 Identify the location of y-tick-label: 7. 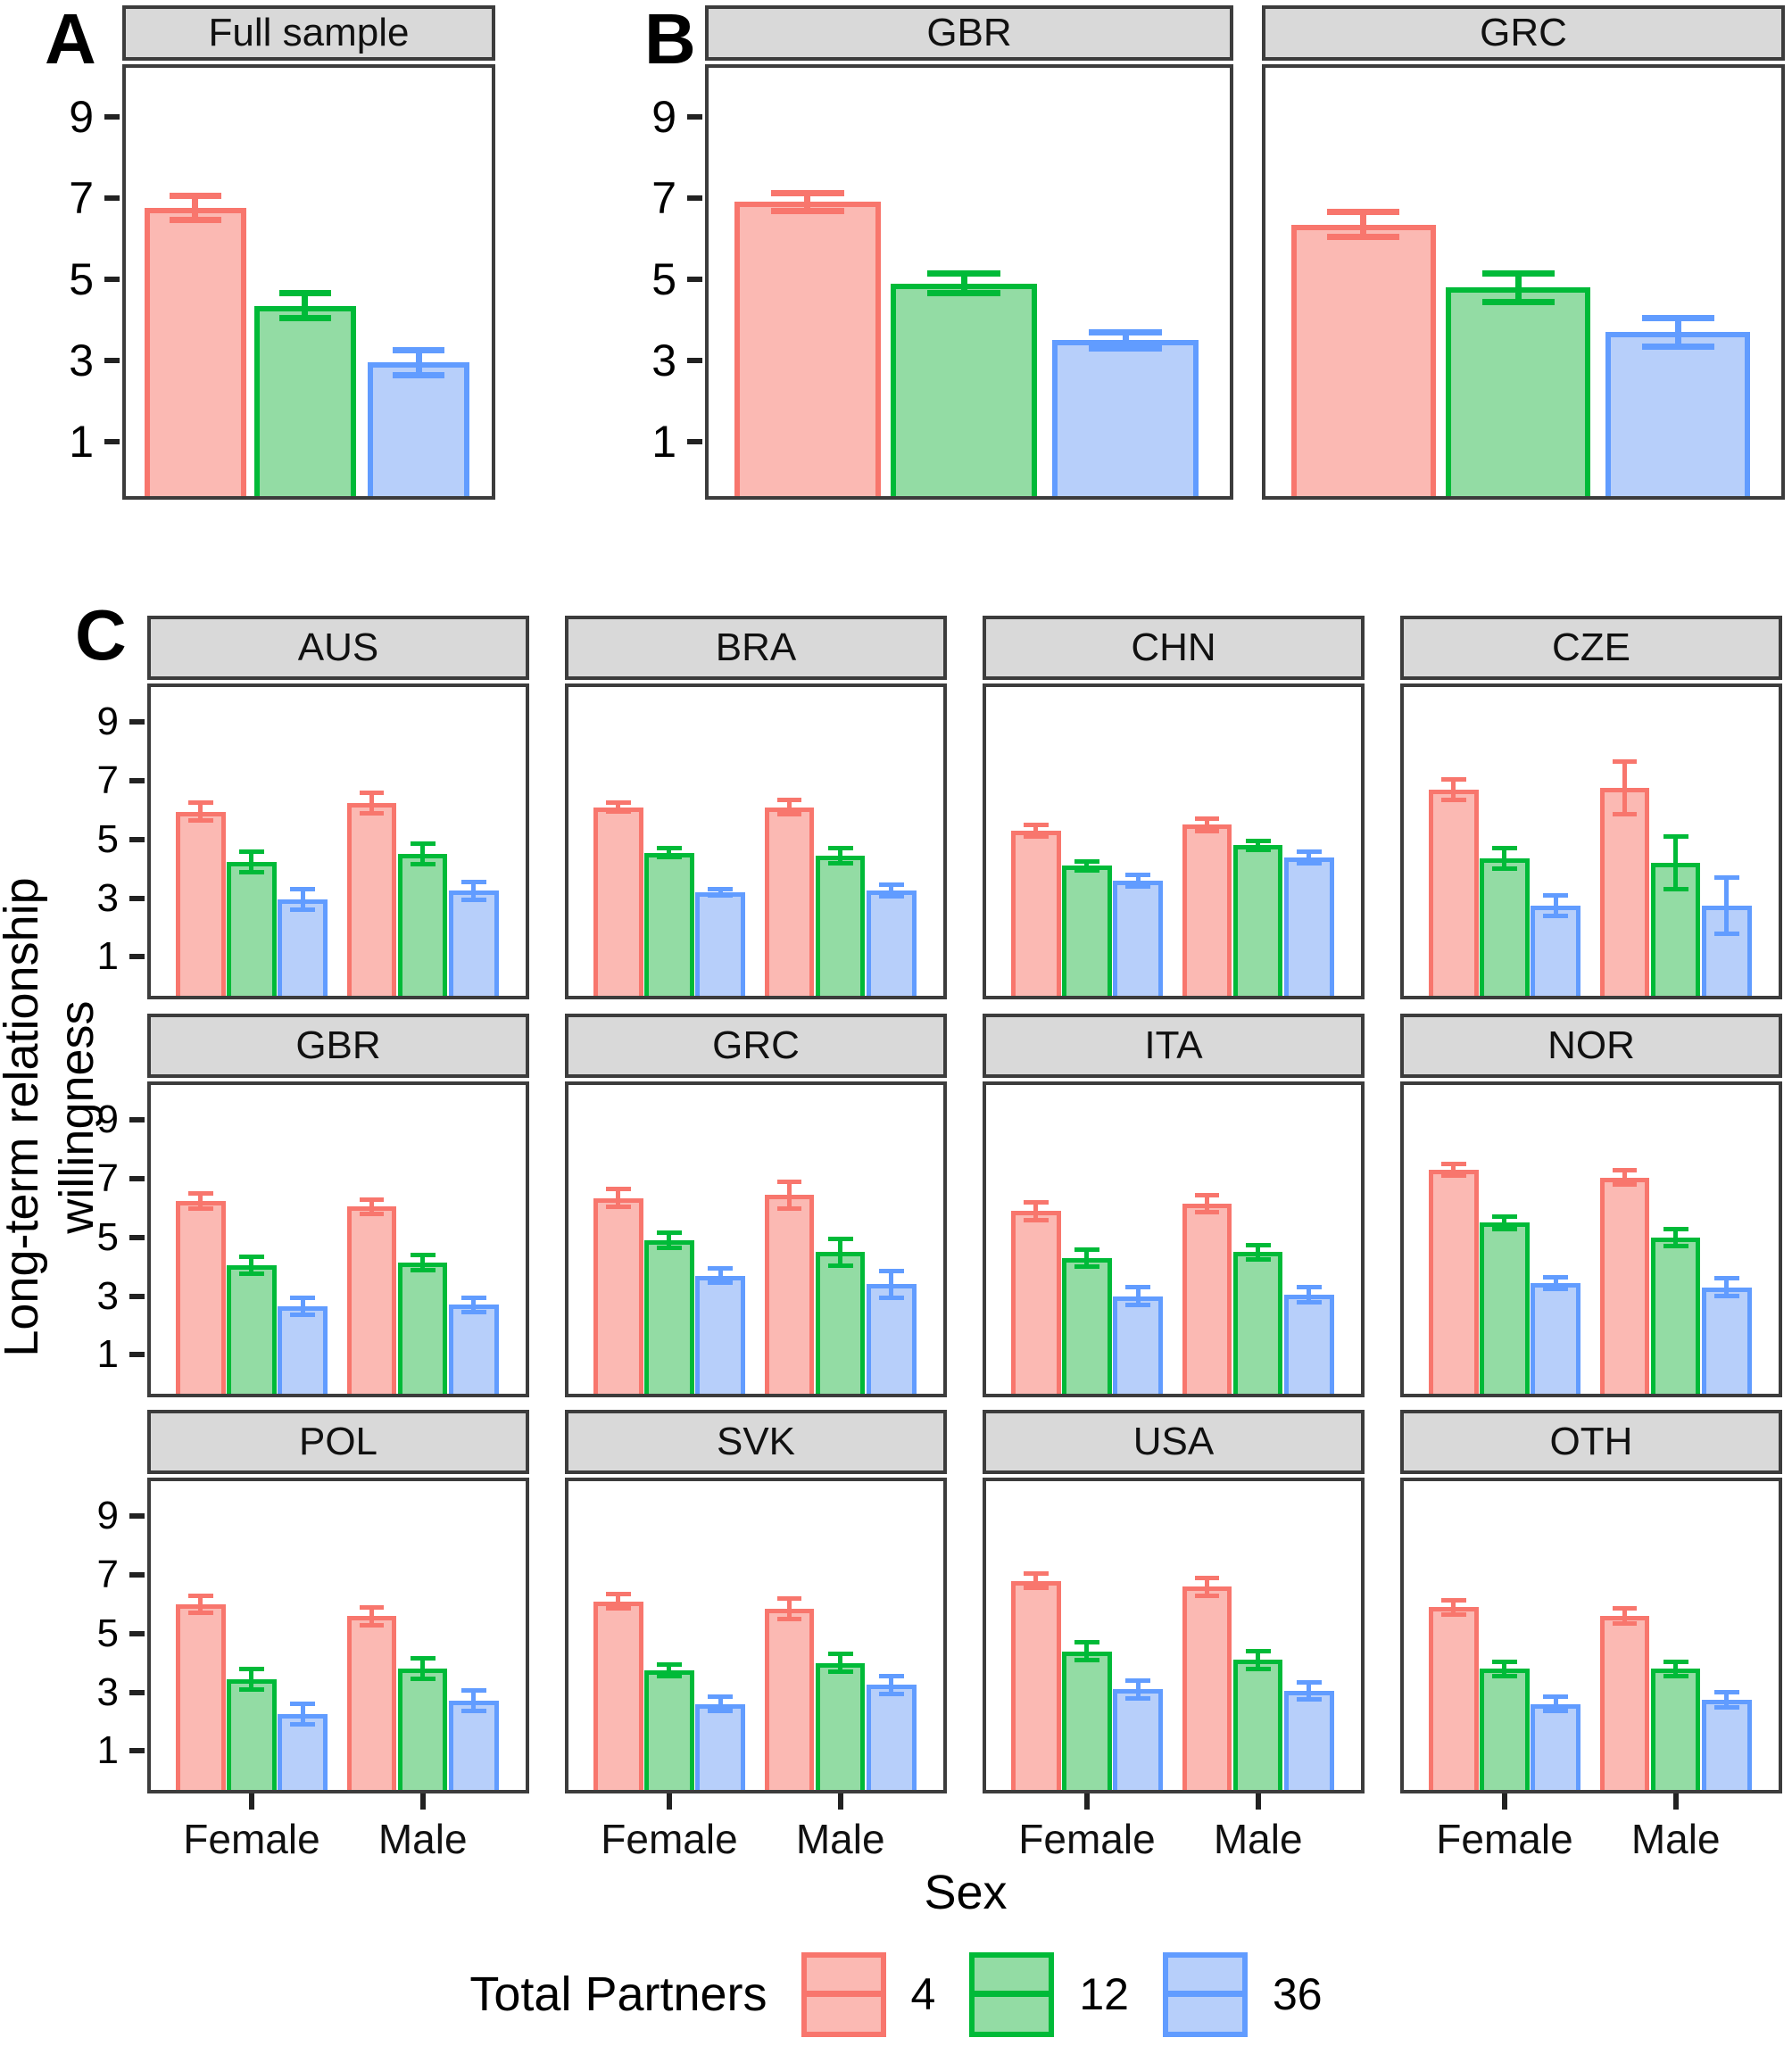
(663, 197).